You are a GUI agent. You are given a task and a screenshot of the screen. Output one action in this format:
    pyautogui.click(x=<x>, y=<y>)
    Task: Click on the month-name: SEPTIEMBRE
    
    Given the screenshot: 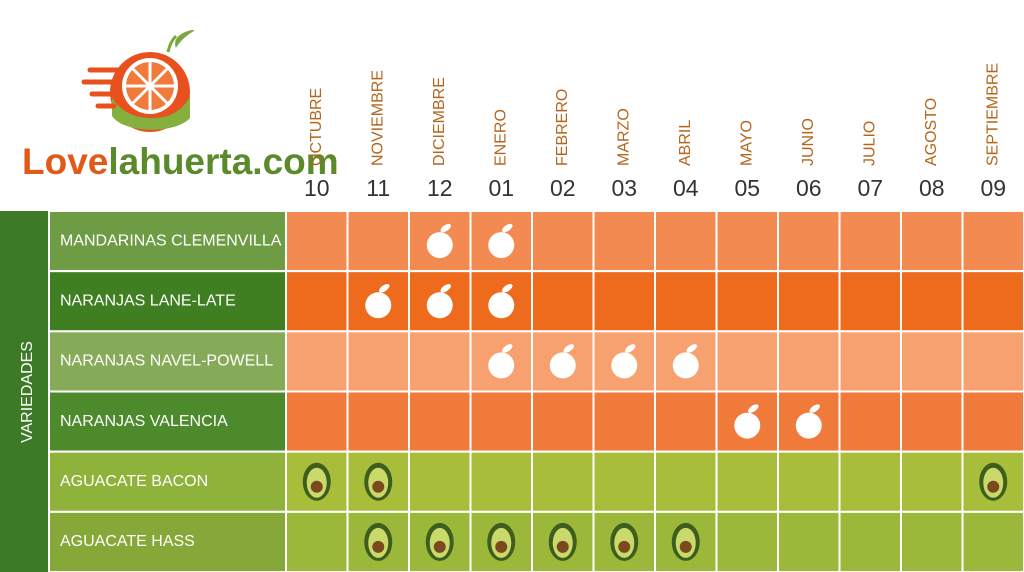 What is the action you would take?
    pyautogui.click(x=992, y=114)
    